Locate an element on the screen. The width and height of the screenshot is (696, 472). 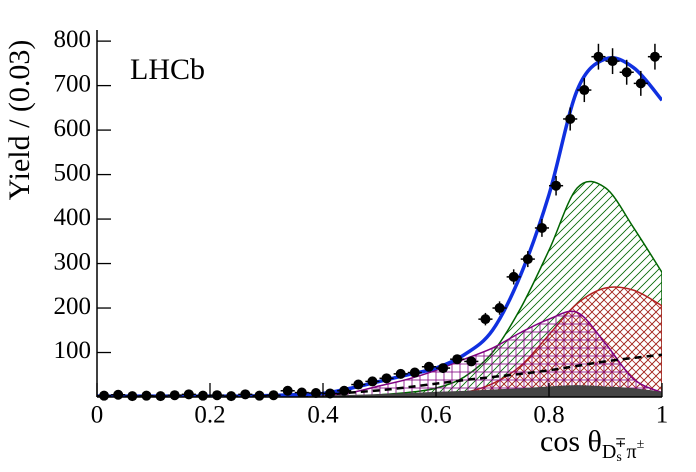
y-tick-label: 500 is located at coordinates (73, 172).